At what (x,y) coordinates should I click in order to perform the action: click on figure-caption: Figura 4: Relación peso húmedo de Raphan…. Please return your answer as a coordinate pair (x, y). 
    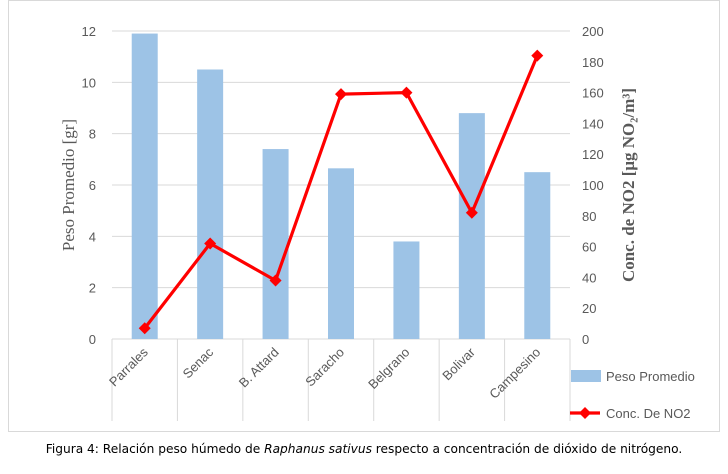
    Looking at the image, I should click on (364, 449).